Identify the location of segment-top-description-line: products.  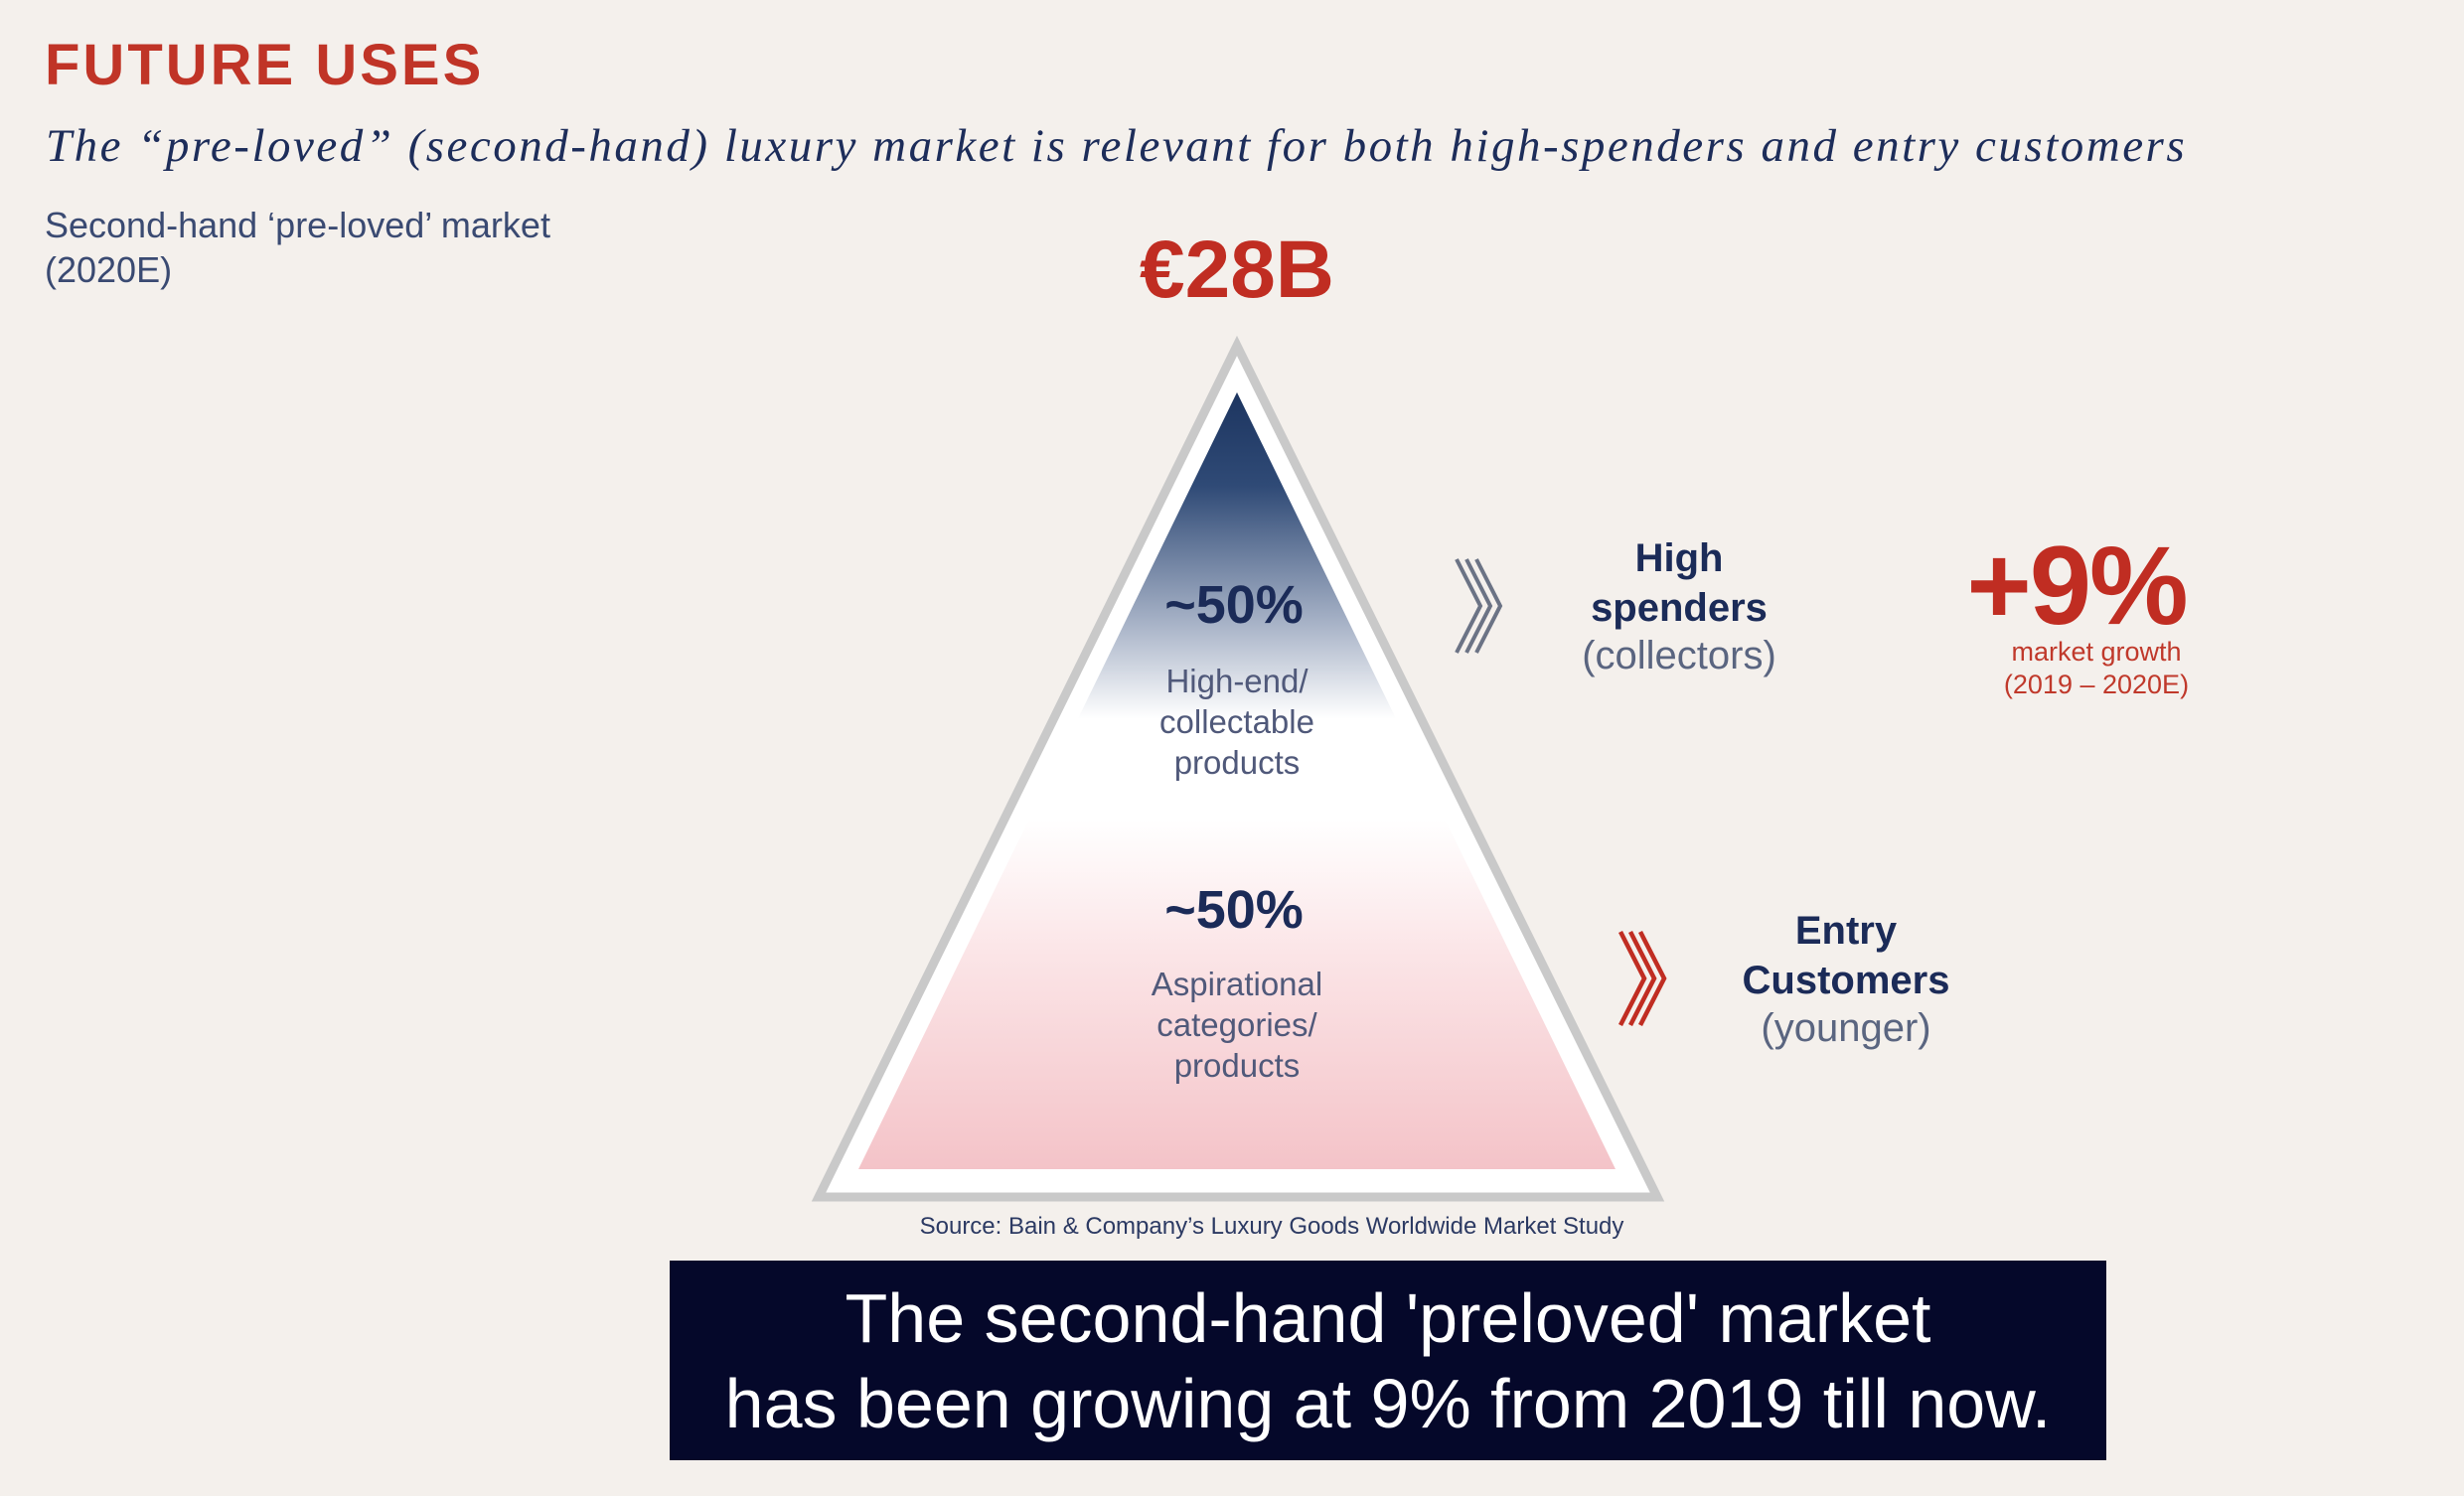
(1237, 762).